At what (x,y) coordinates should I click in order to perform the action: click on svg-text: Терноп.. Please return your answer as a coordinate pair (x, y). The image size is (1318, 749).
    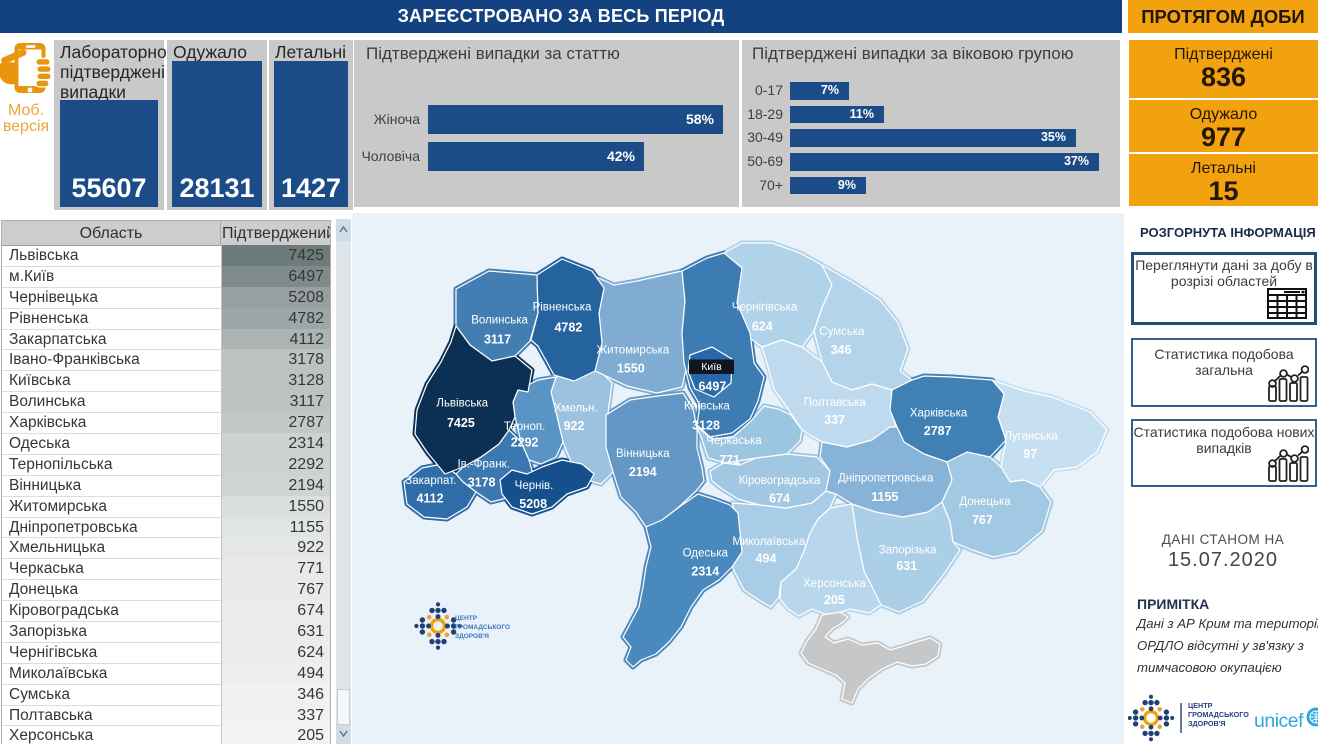
    Looking at the image, I should click on (524, 427).